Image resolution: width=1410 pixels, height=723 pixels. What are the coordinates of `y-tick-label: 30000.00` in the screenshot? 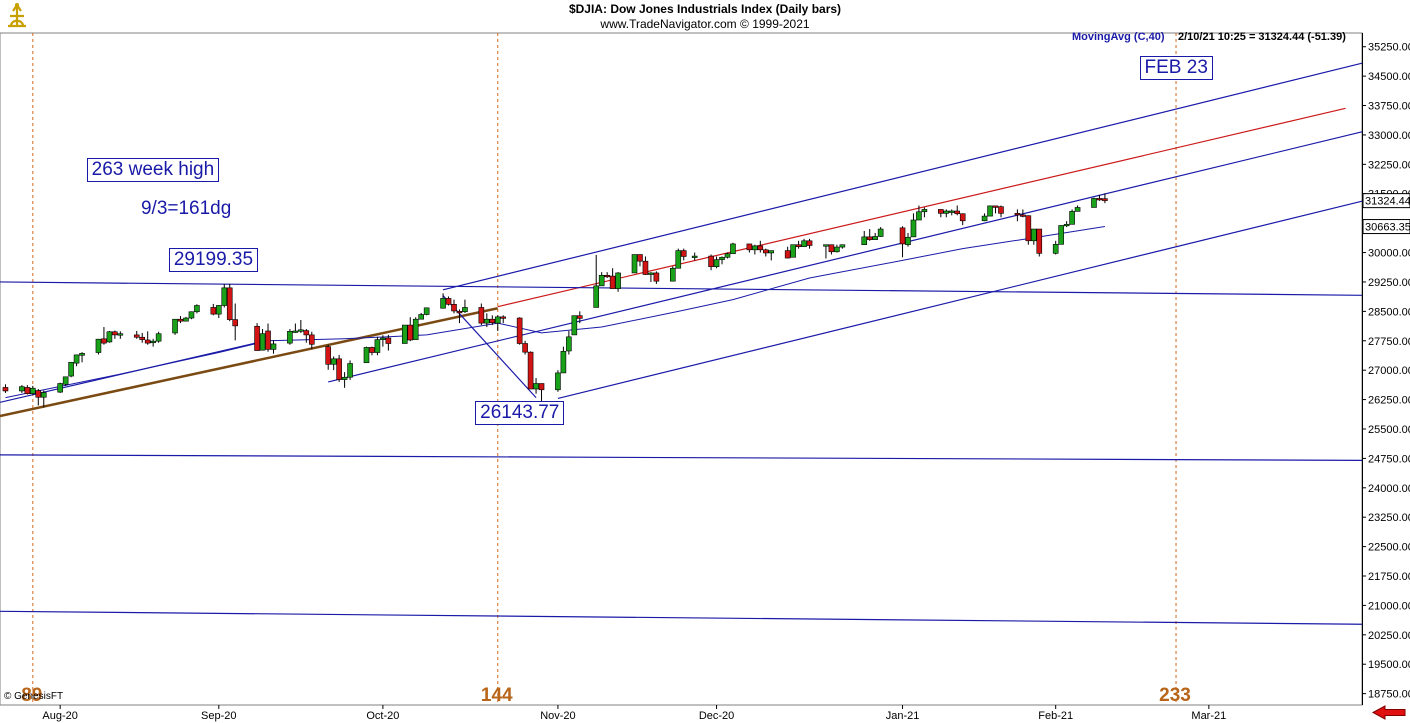 It's located at (1389, 254).